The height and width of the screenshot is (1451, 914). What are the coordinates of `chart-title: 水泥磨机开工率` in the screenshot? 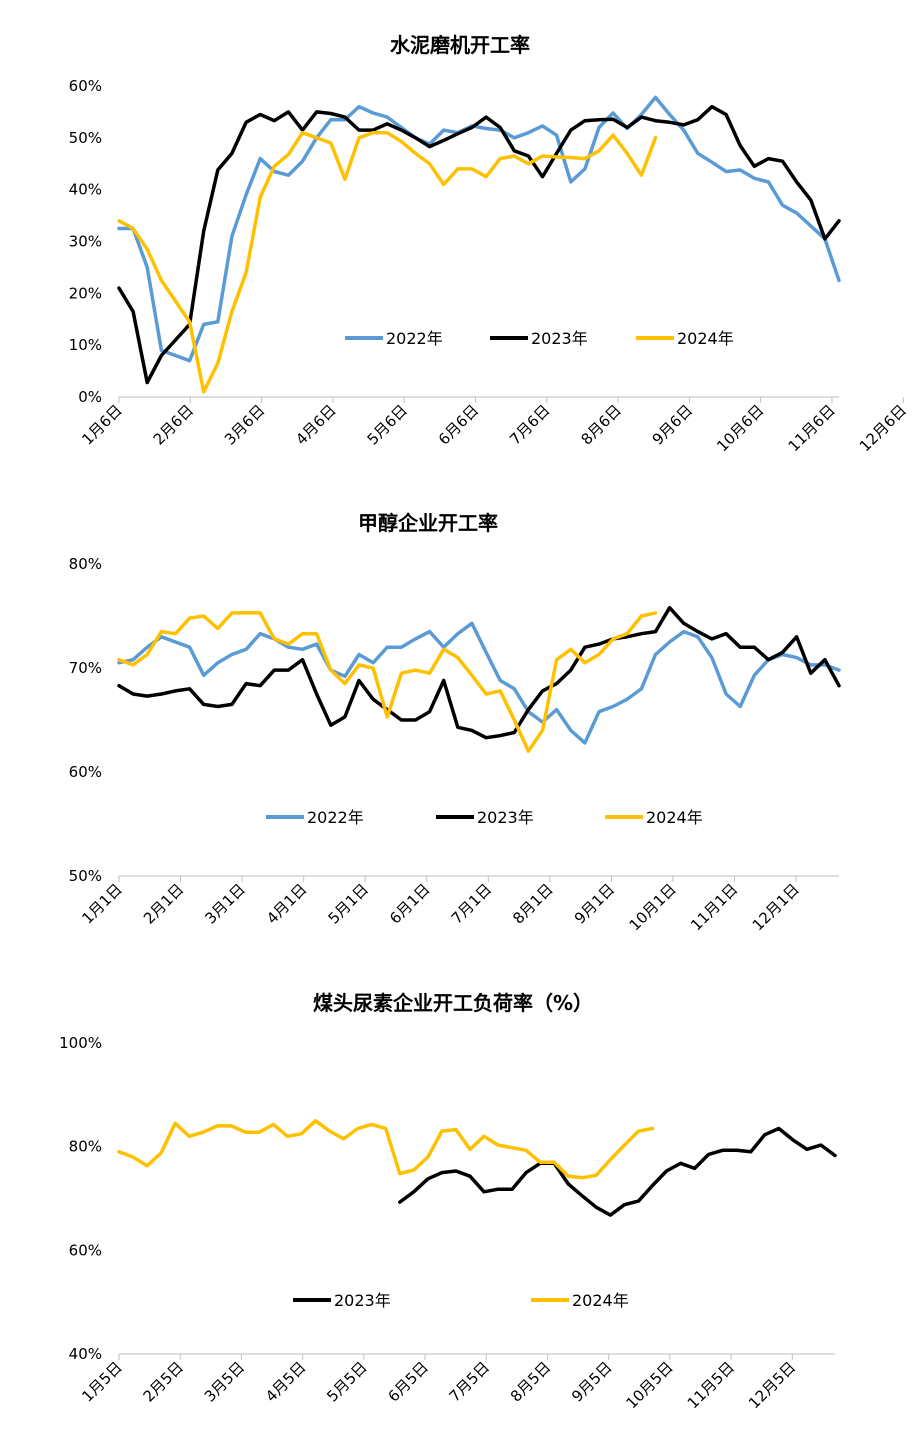 It's located at (460, 45).